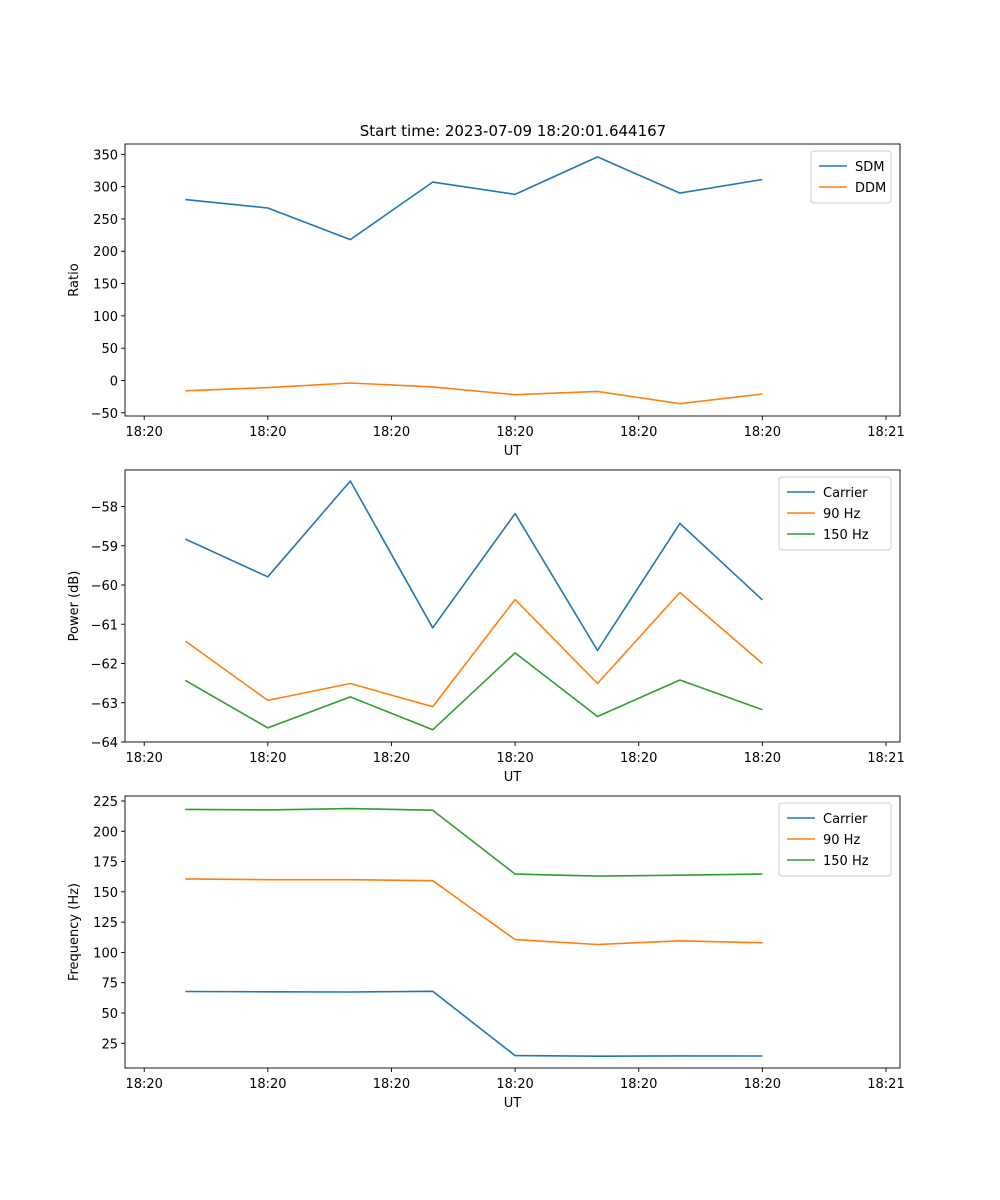  Describe the element at coordinates (104, 625) in the screenshot. I see `y-tick-label: −61` at that location.